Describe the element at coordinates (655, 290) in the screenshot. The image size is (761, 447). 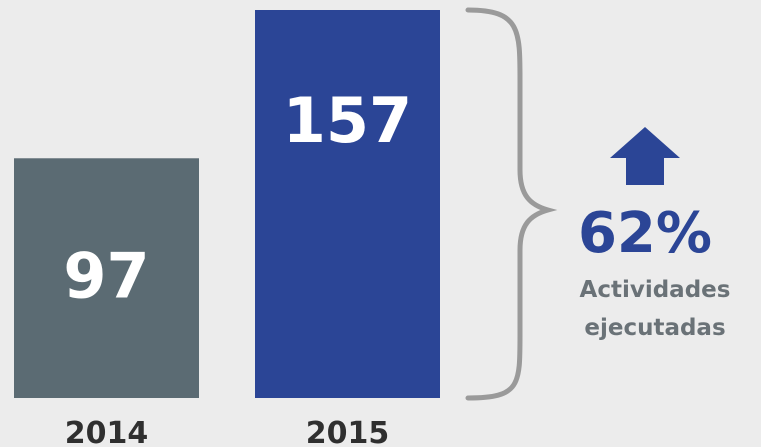
I see `caption-line-1: Actividades` at that location.